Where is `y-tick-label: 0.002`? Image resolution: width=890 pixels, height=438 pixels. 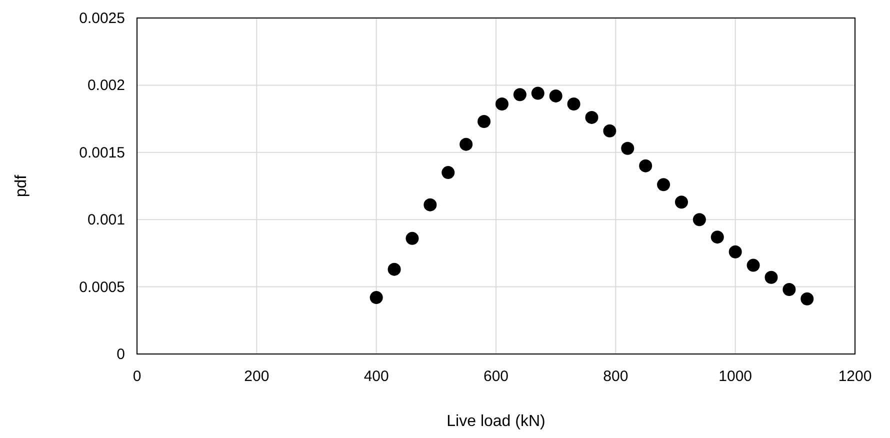 y-tick-label: 0.002 is located at coordinates (106, 85).